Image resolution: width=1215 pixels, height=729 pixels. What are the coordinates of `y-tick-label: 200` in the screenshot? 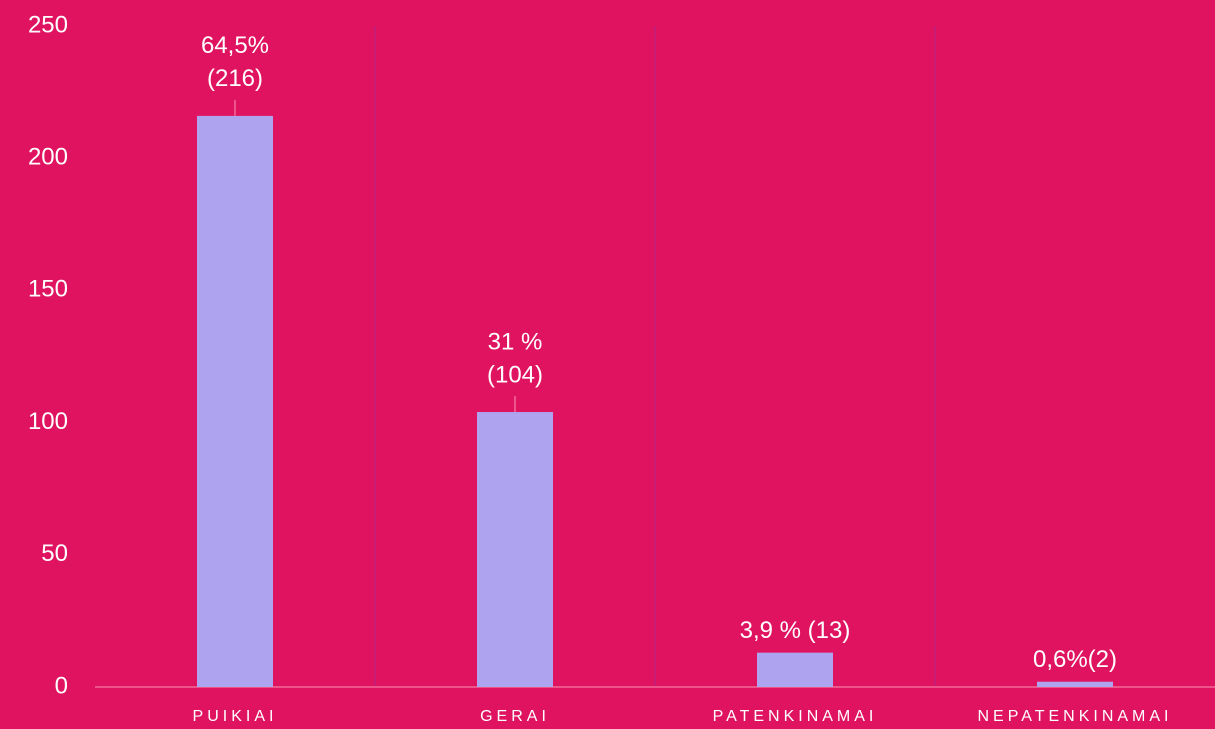 It's located at (48, 157).